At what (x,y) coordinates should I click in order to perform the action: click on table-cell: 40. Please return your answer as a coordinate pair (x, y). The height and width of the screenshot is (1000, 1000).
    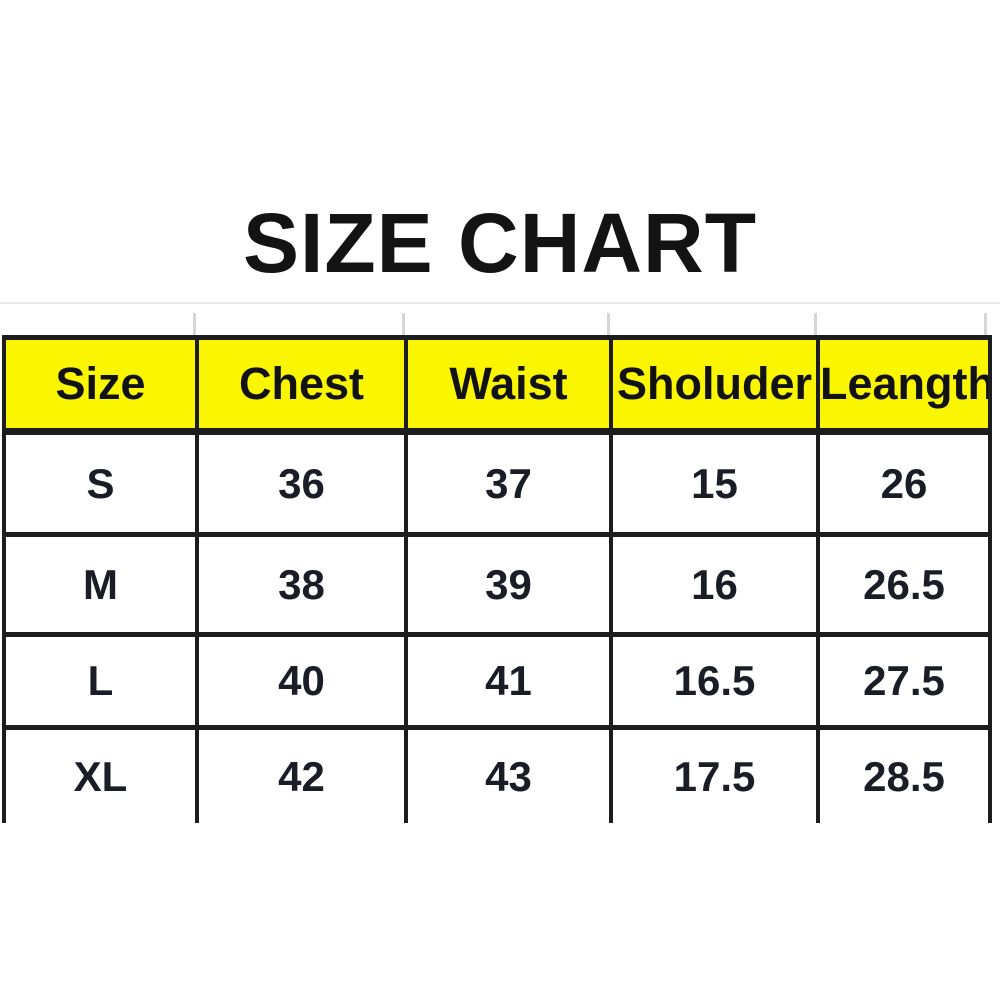
    Looking at the image, I should click on (301, 681).